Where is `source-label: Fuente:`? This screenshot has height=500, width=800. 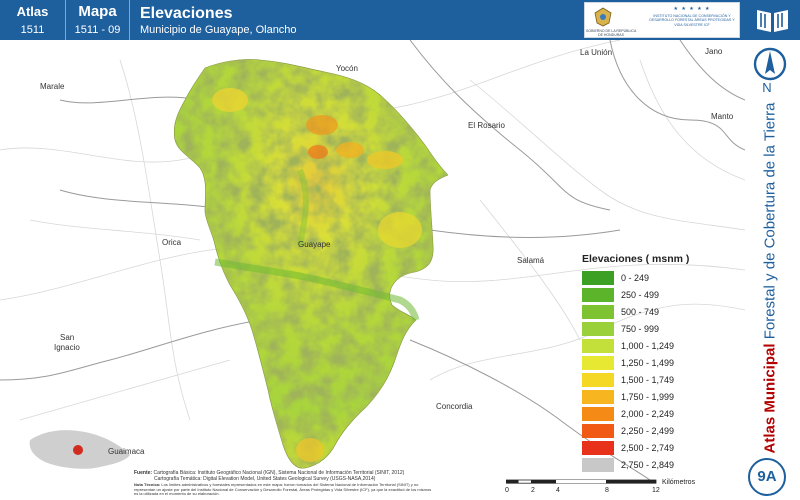
source-label: Fuente: is located at coordinates (143, 473).